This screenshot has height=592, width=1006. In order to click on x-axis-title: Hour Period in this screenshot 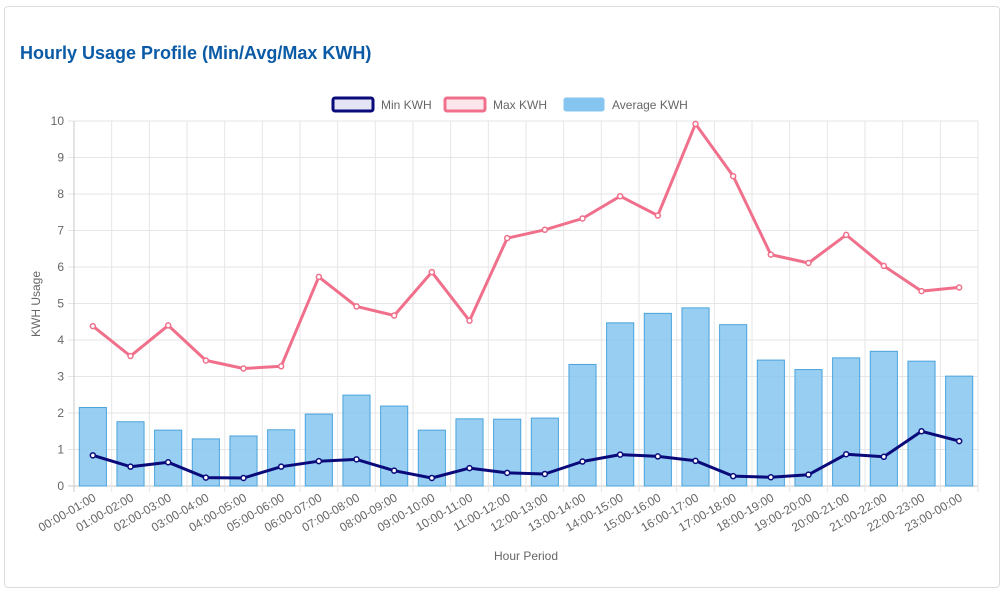, I will do `click(526, 556)`.